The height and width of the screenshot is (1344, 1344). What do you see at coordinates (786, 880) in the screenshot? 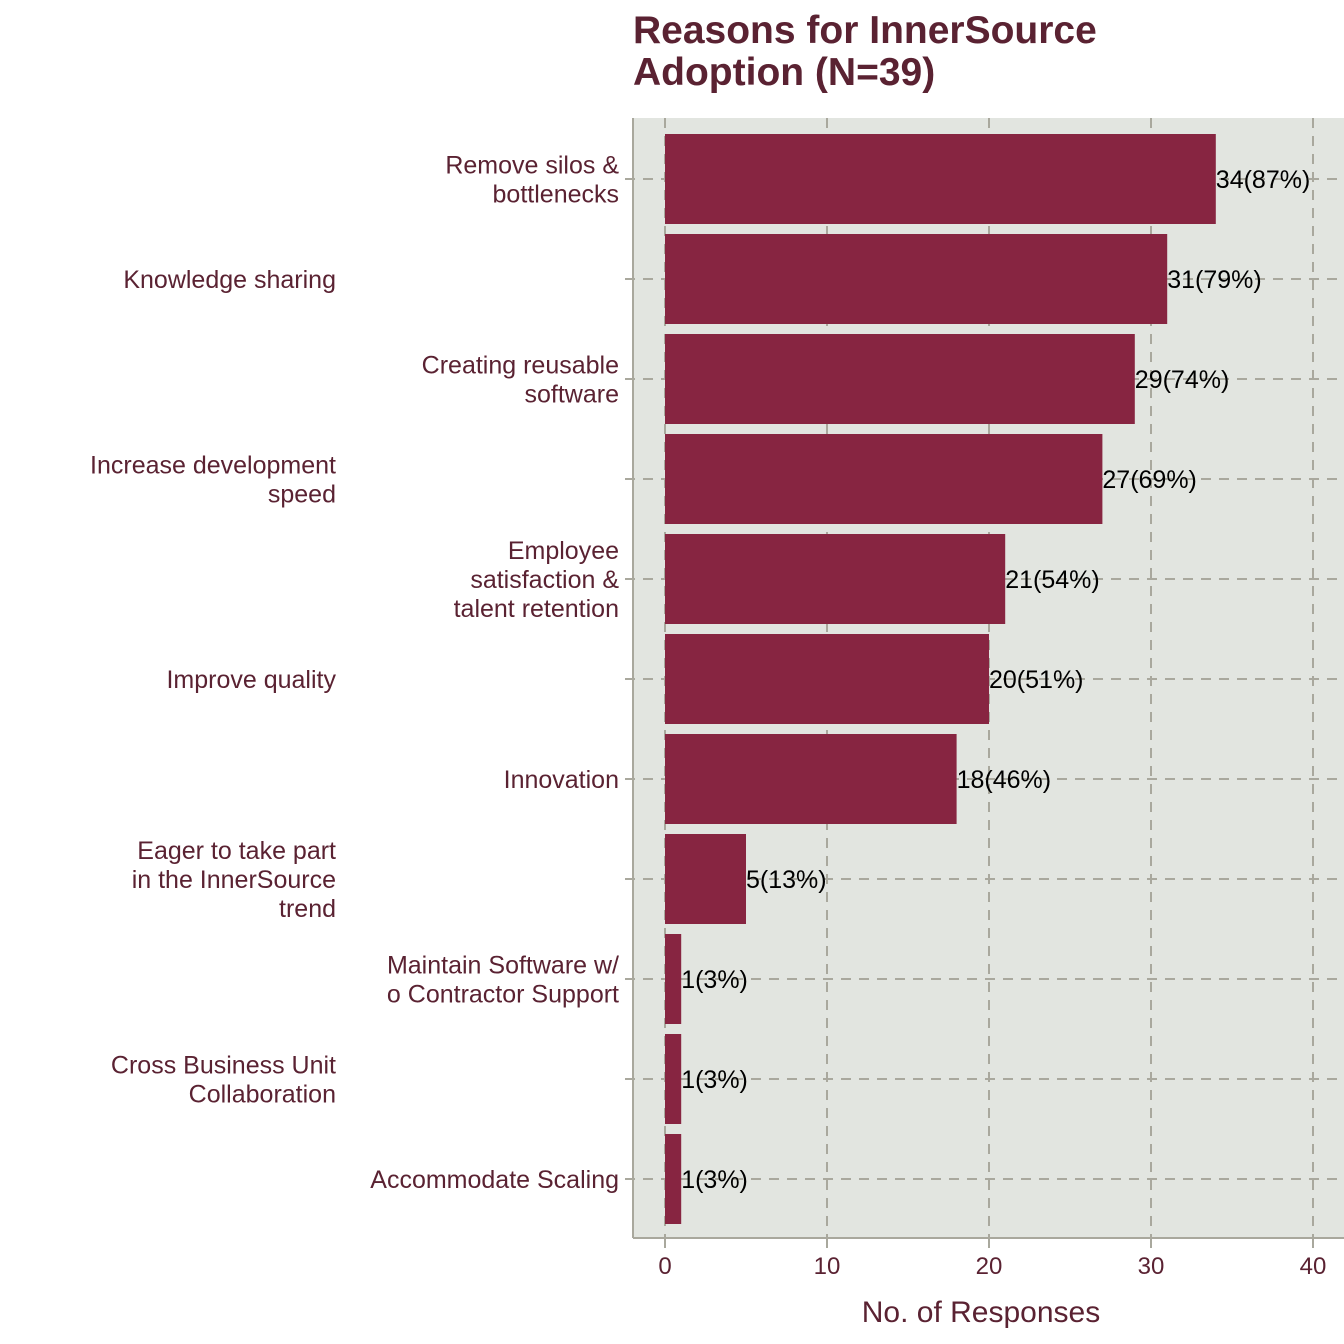
I see `bar-value-label: 5(13%)` at bounding box center [786, 880].